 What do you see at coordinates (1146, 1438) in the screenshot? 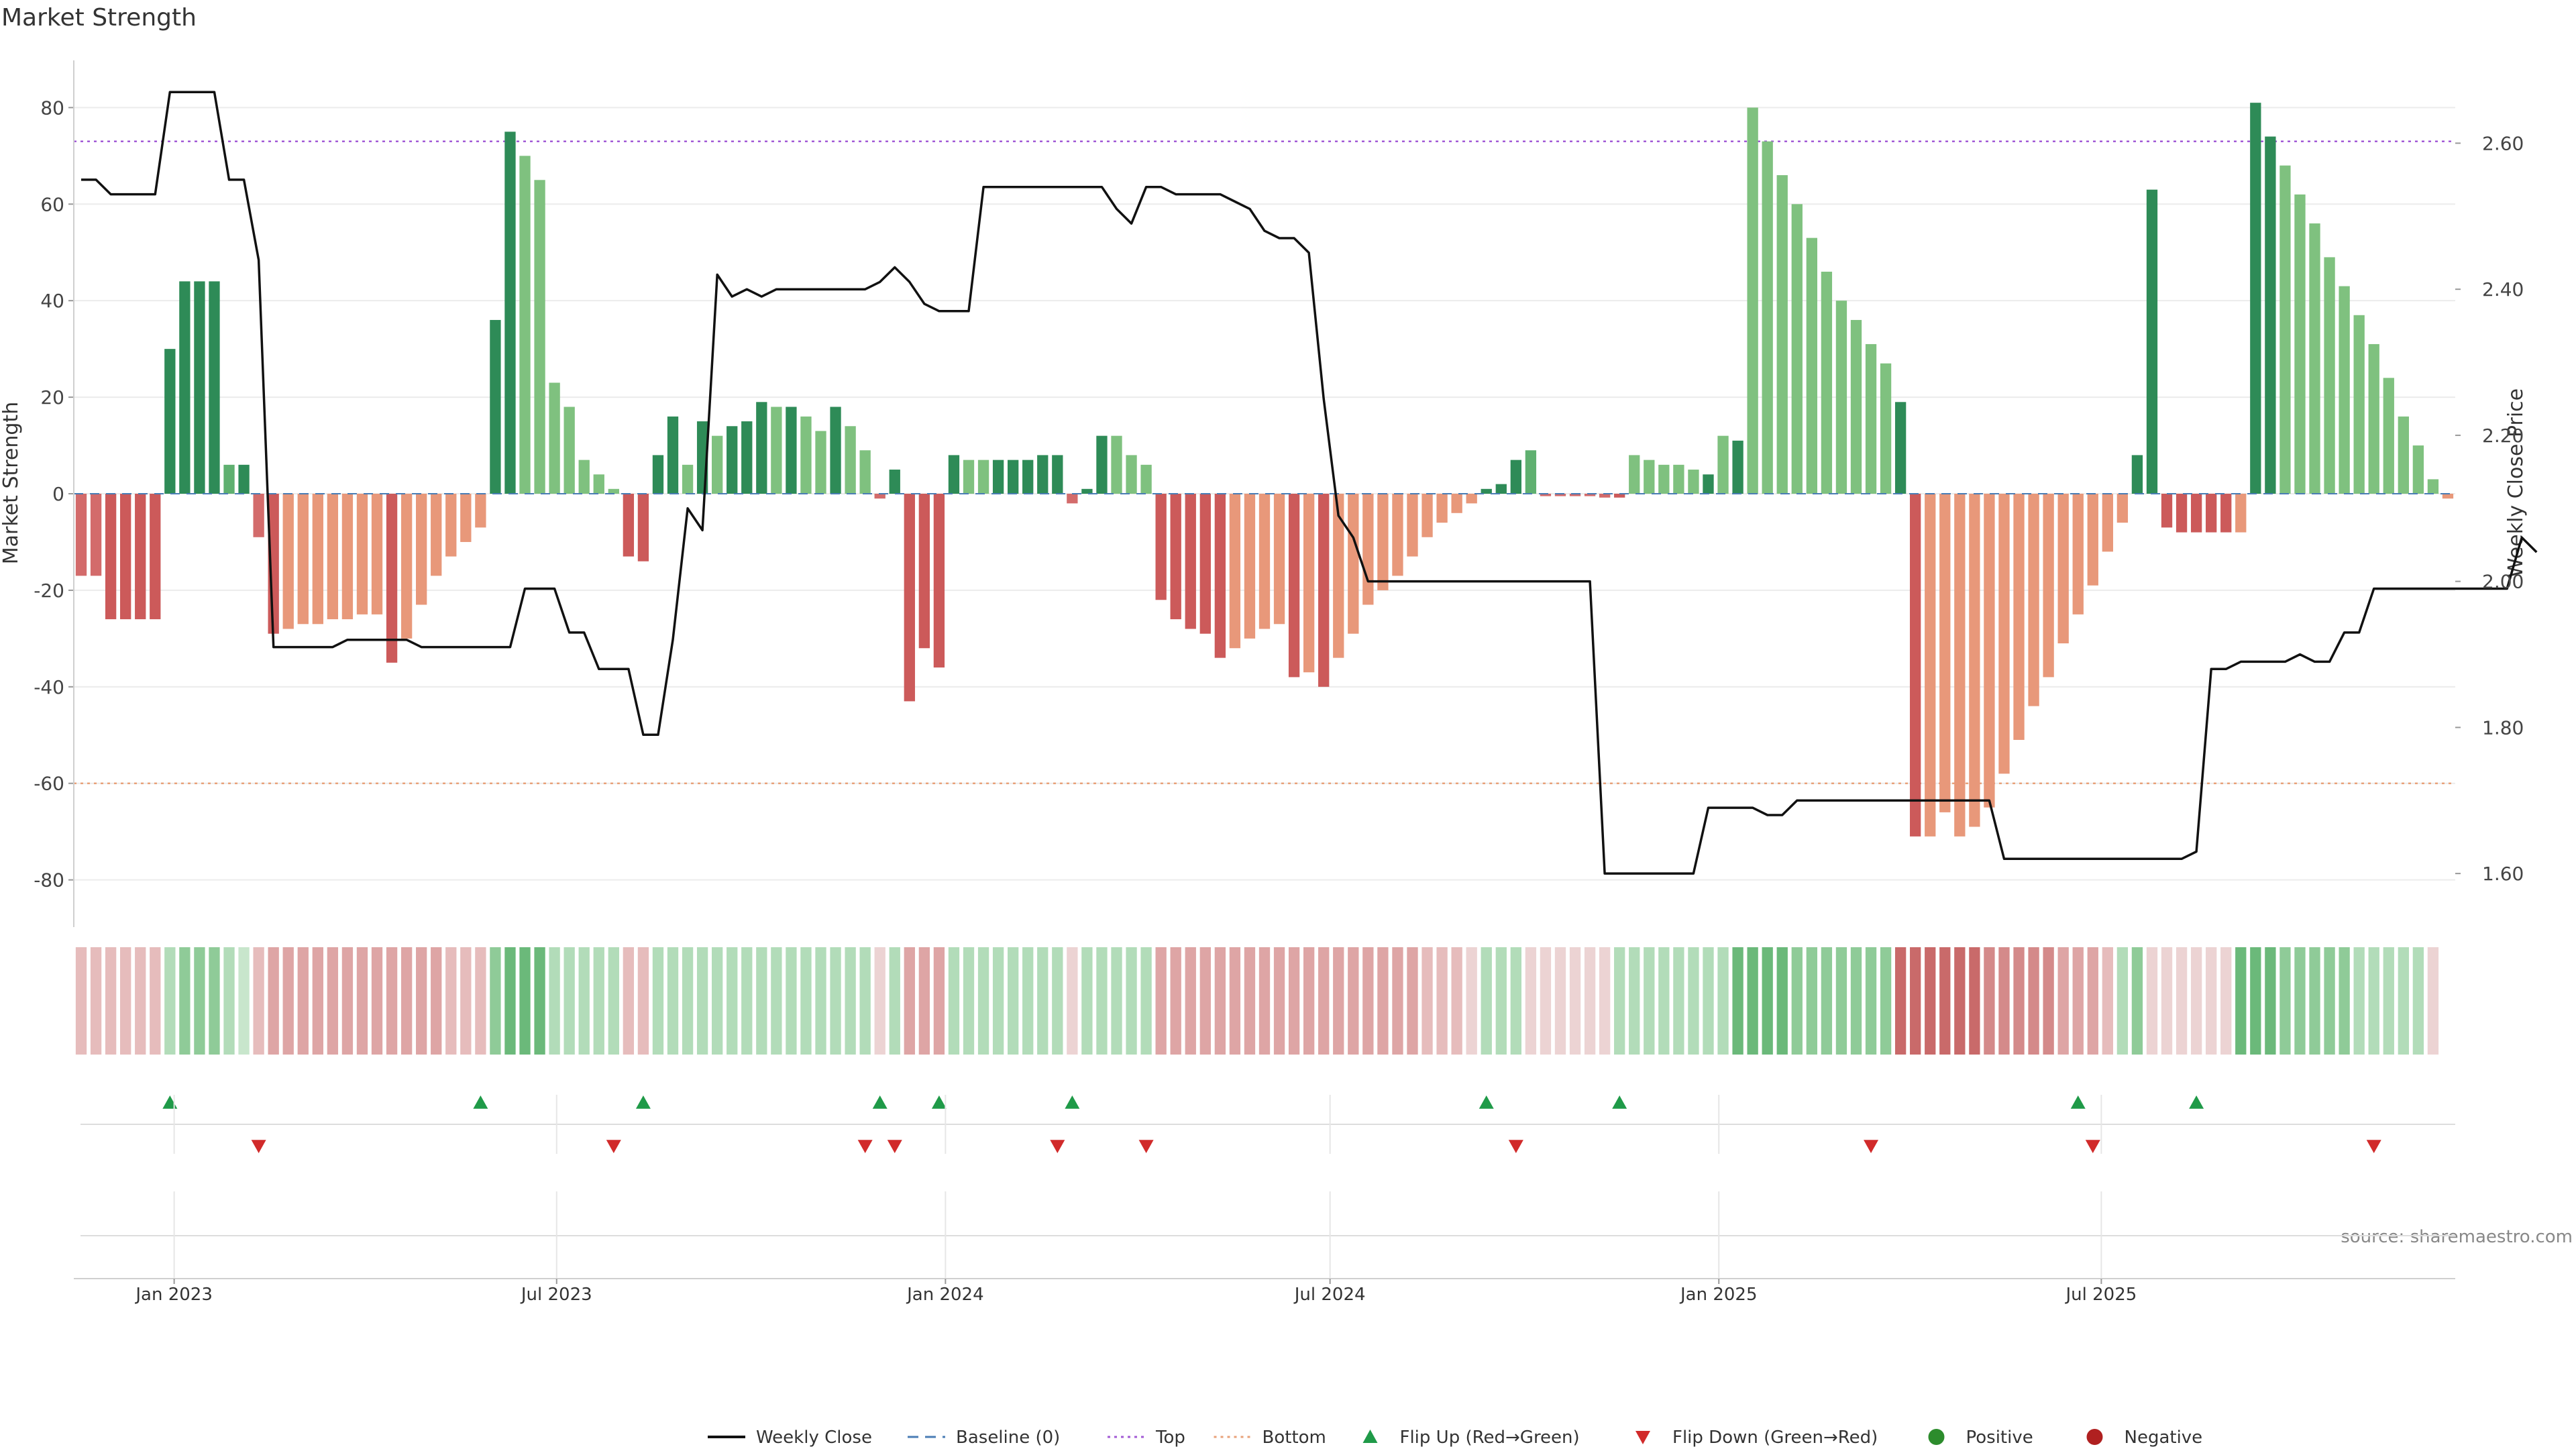
I see `legend-item: Top` at bounding box center [1146, 1438].